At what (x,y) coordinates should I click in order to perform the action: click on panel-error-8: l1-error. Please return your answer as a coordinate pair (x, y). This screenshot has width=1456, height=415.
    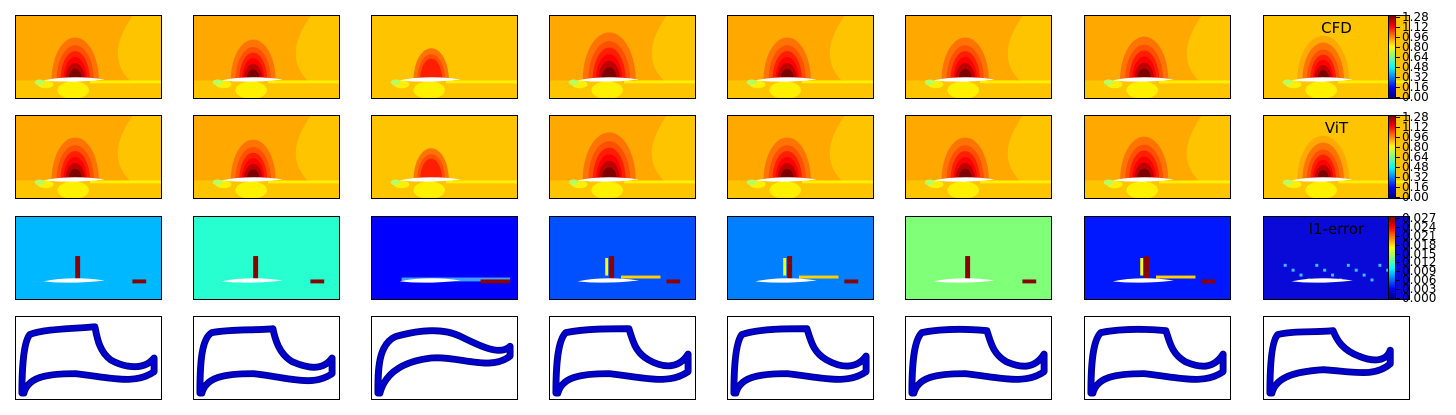
    Looking at the image, I should click on (1336, 258).